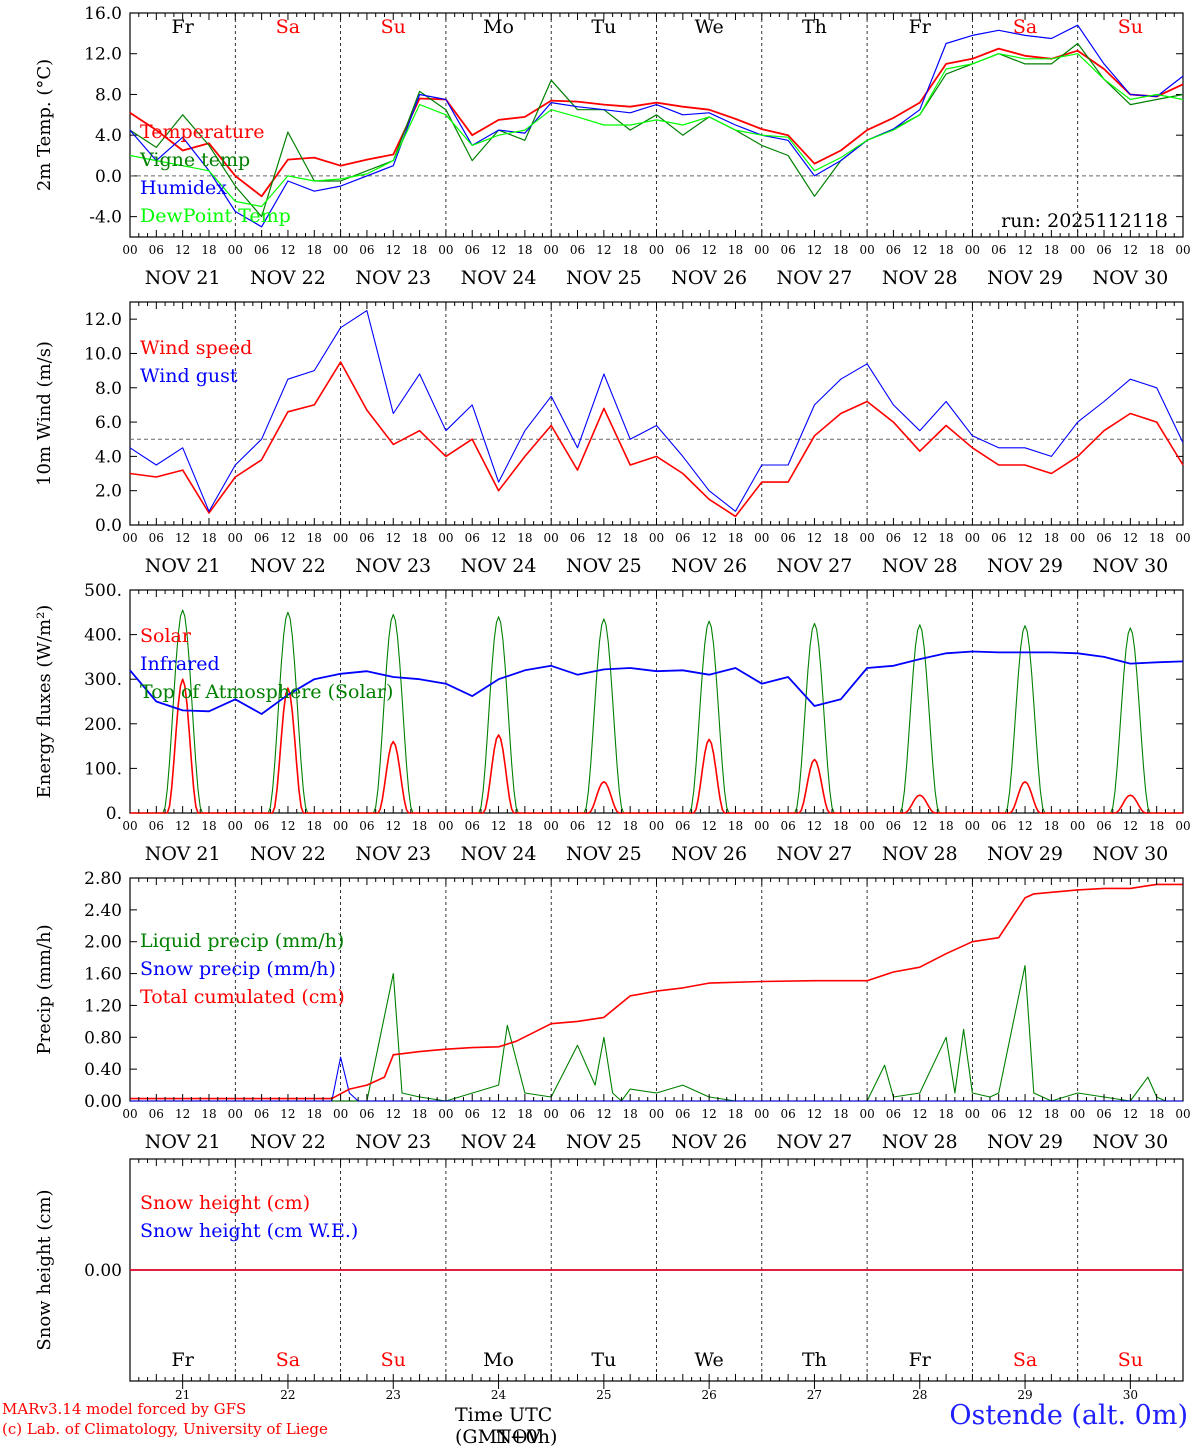 The width and height of the screenshot is (1194, 1448). I want to click on day-number-label: 22, so click(287, 1395).